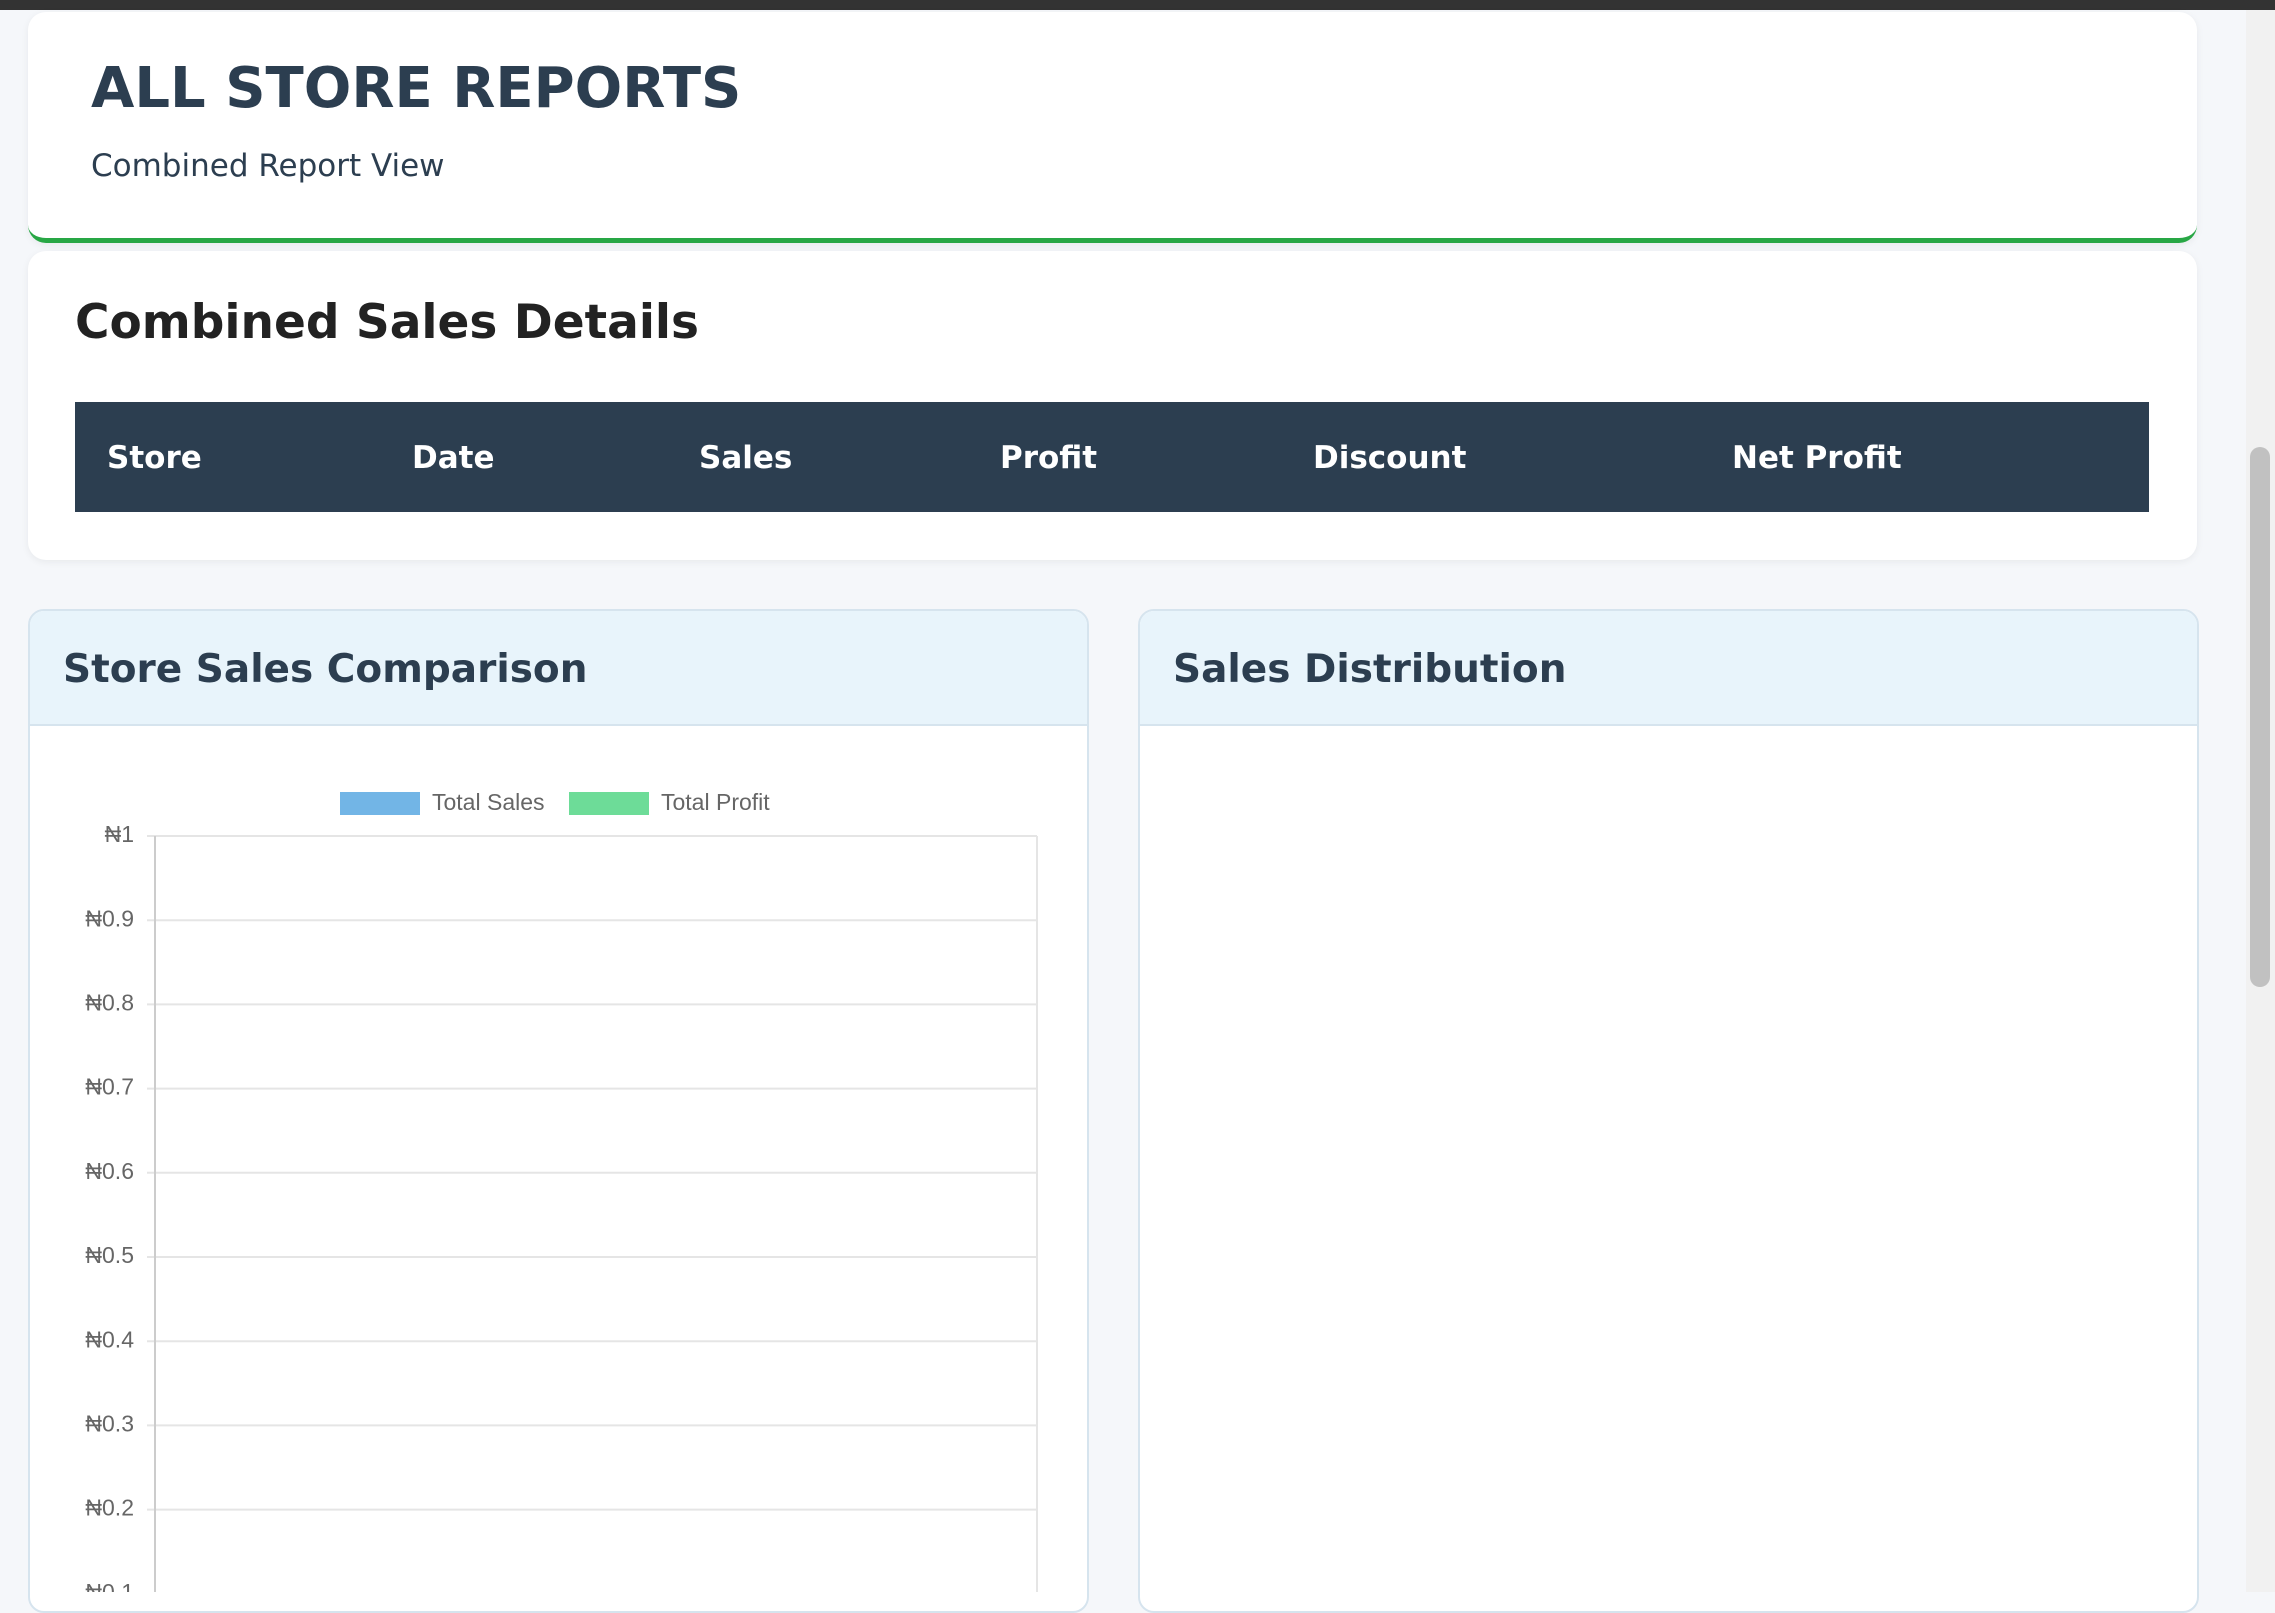 The image size is (2275, 1613). Describe the element at coordinates (746, 458) in the screenshot. I see `column-header: Sales` at that location.